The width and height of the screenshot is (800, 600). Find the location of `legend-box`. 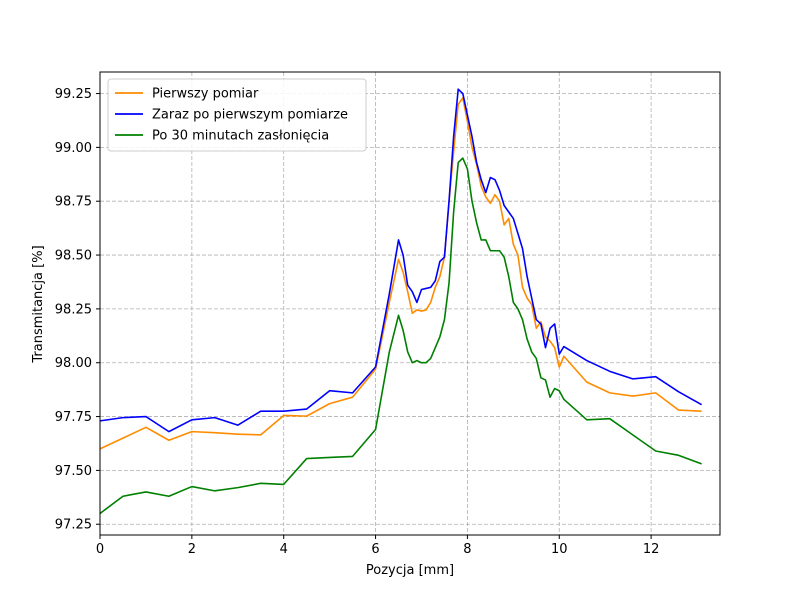

legend-box is located at coordinates (237, 115).